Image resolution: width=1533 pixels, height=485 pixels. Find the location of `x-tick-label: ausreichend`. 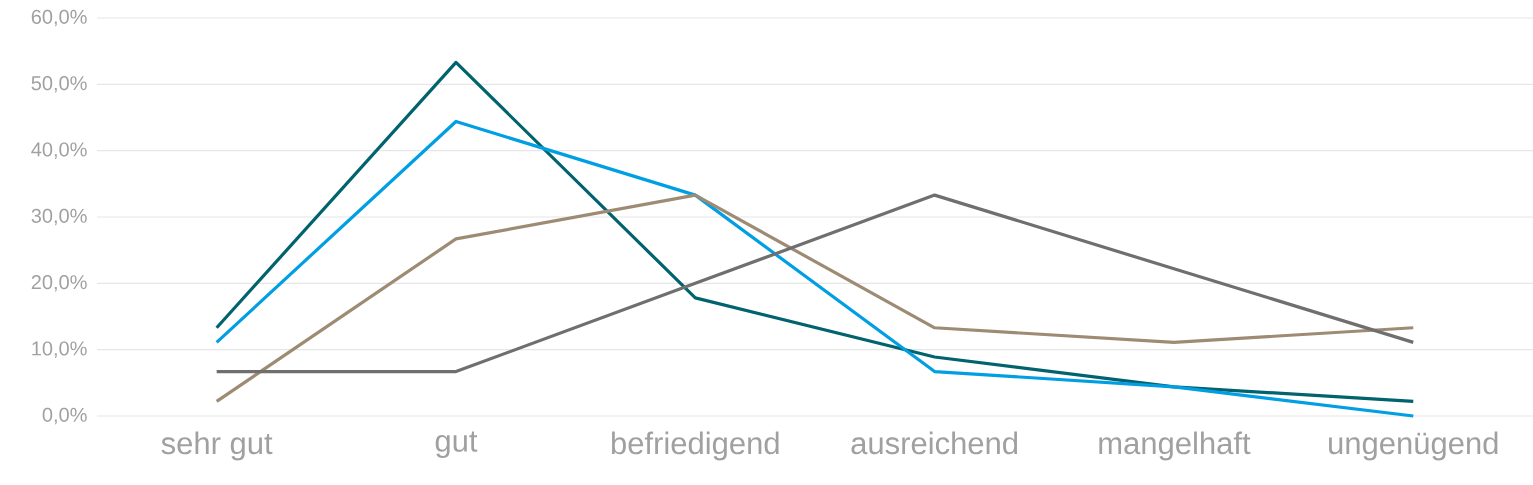

x-tick-label: ausreichend is located at coordinates (934, 443).